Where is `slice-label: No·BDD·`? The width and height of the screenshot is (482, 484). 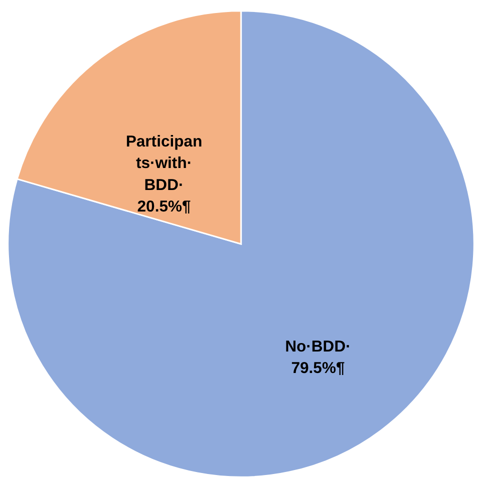
slice-label: No·BDD· is located at coordinates (318, 347).